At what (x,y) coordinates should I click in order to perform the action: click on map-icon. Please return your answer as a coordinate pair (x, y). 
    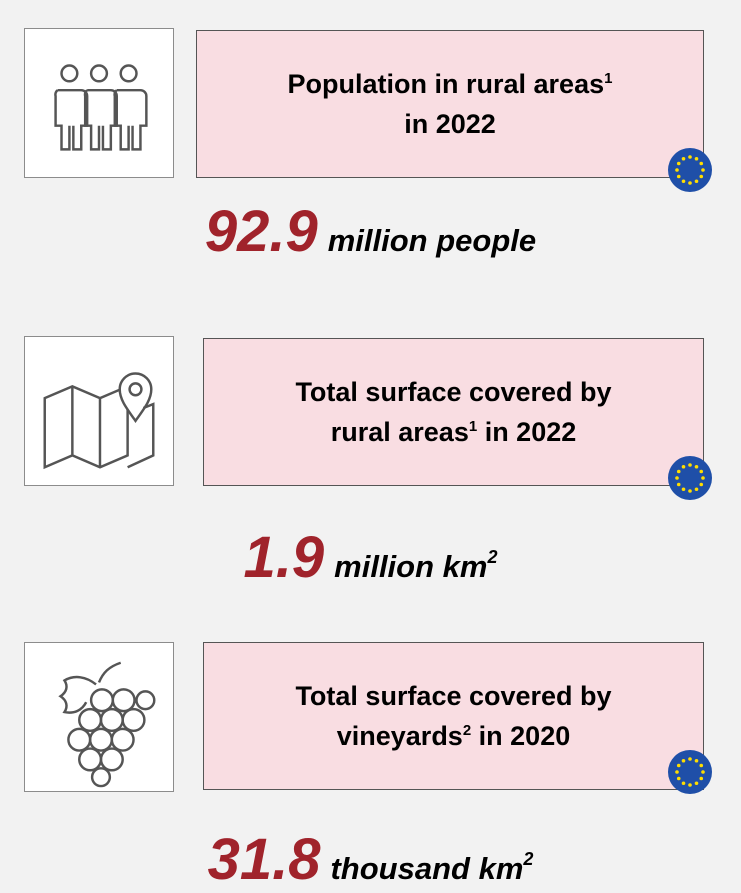
    Looking at the image, I should click on (99, 421).